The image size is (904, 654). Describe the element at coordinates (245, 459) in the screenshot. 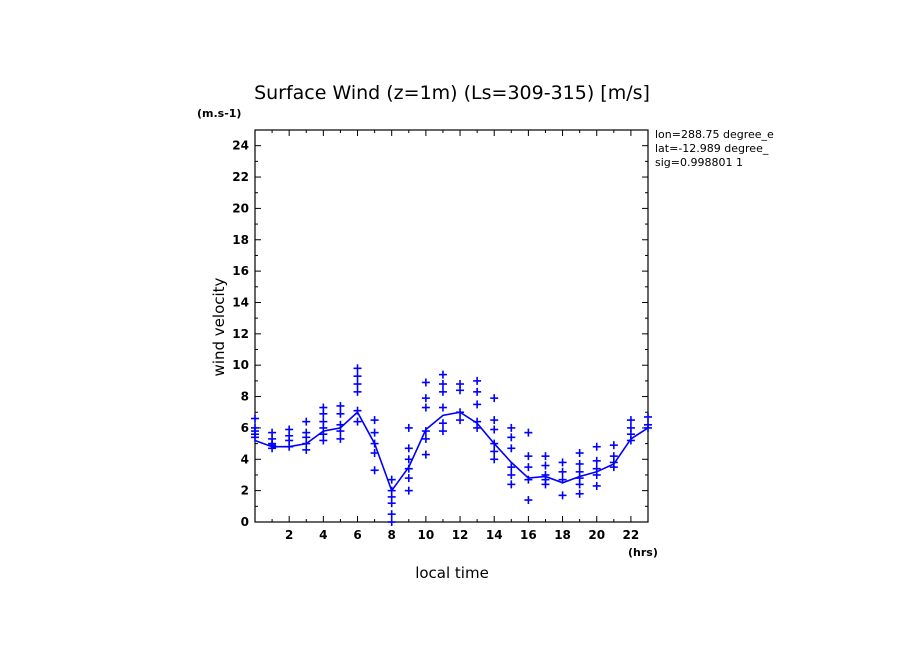

I see `y-tick-label: 4` at that location.